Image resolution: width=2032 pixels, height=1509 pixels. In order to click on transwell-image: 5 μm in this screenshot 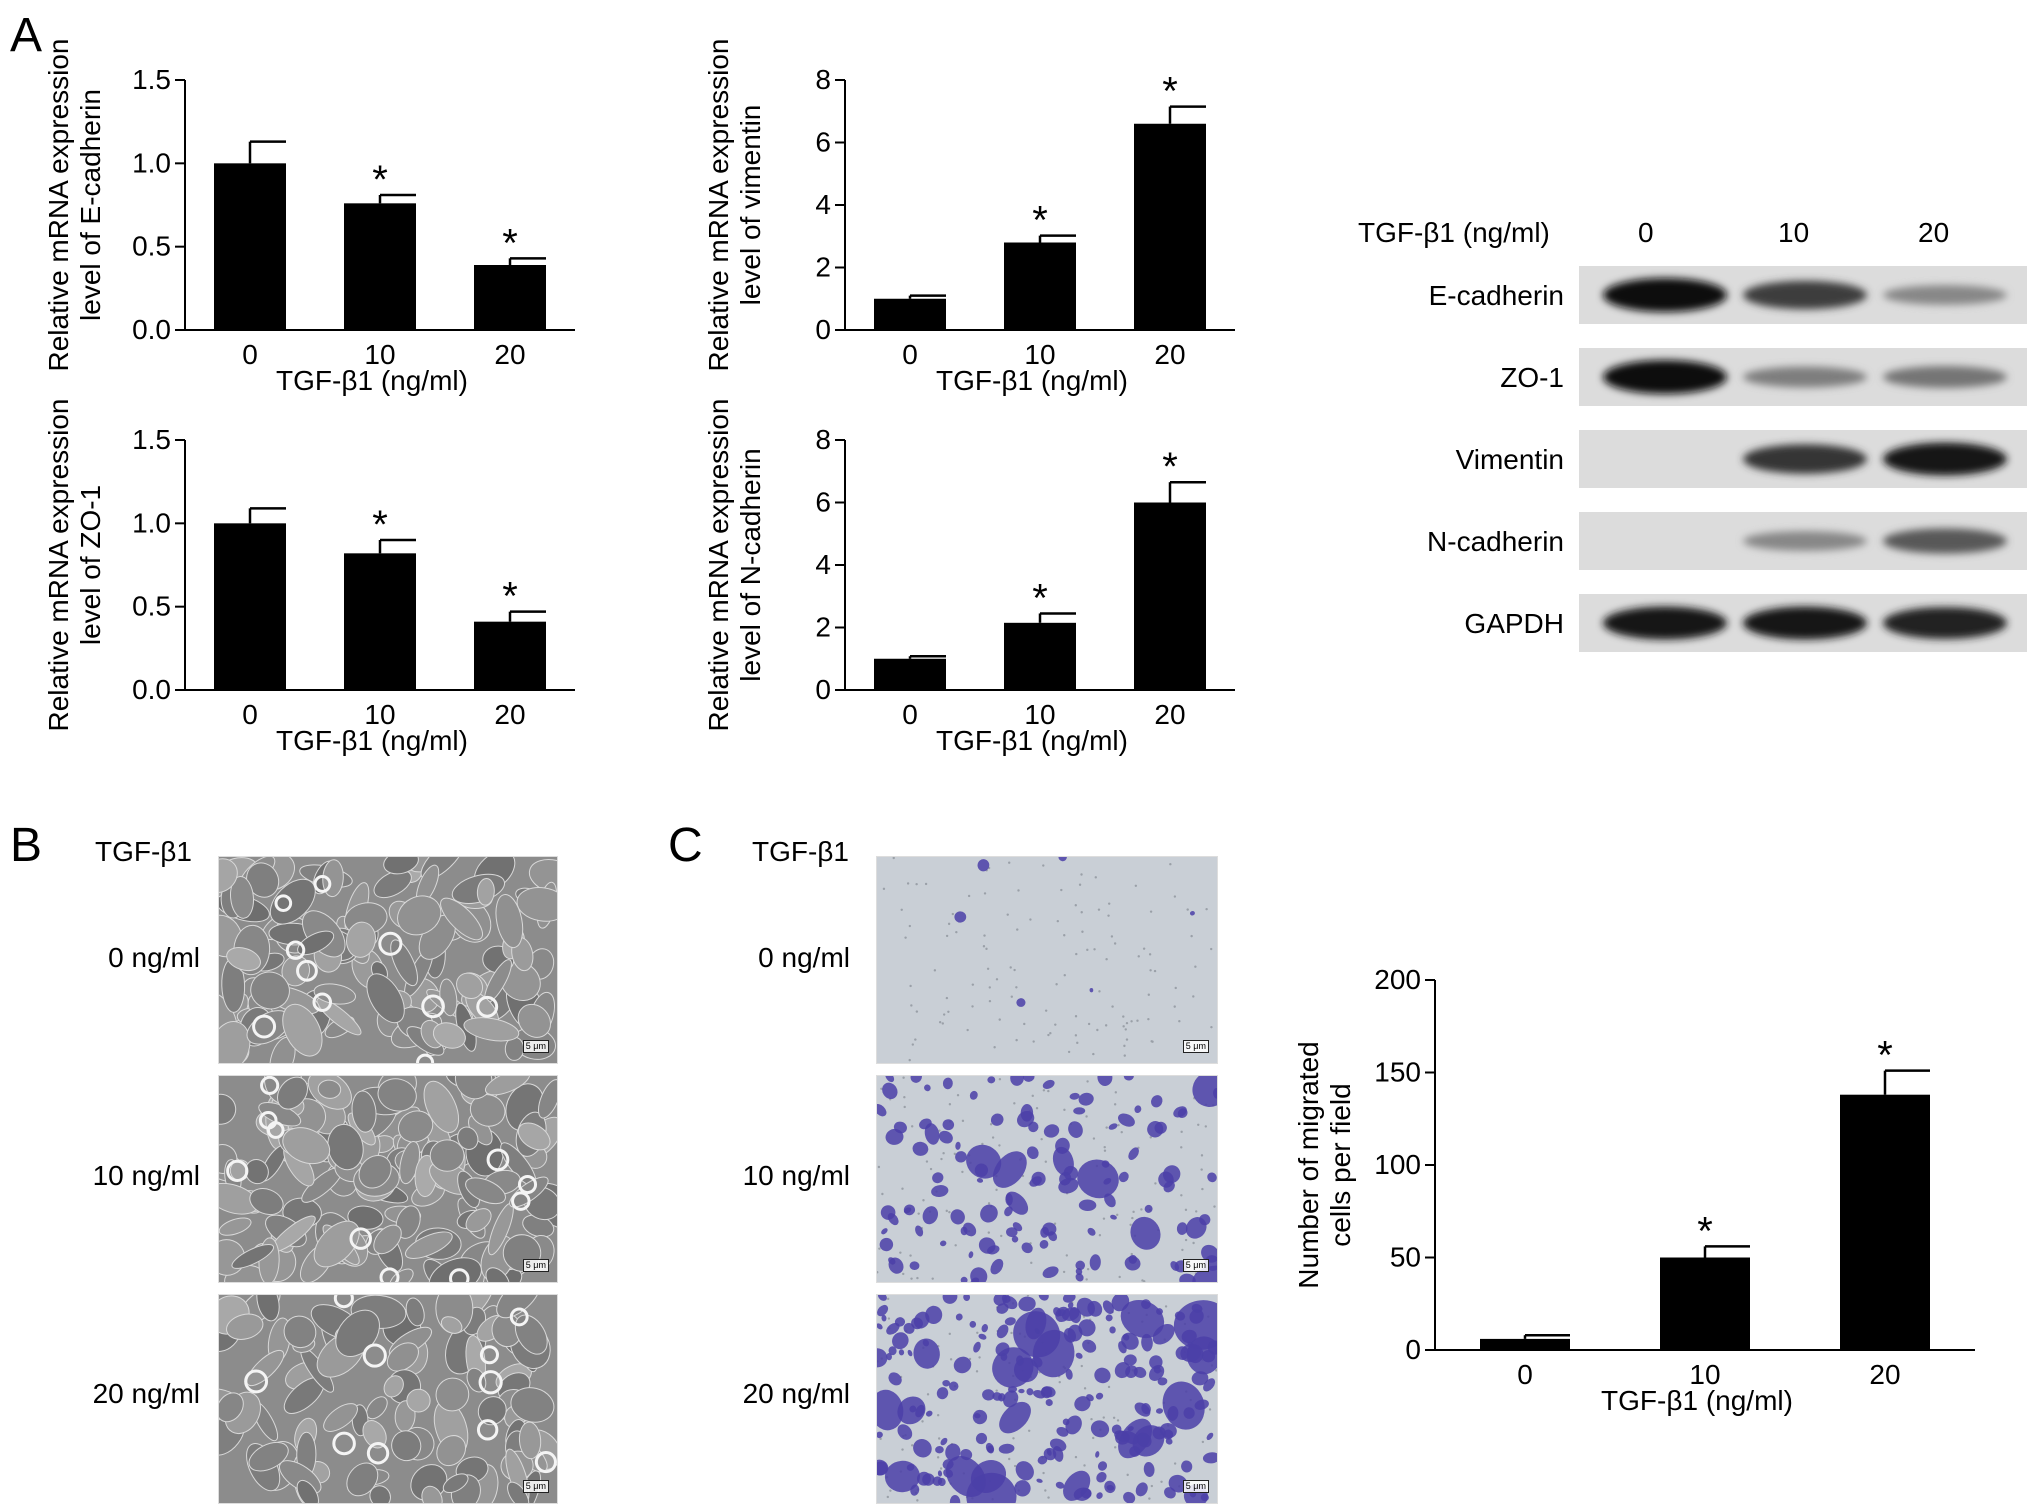, I will do `click(1047, 960)`.